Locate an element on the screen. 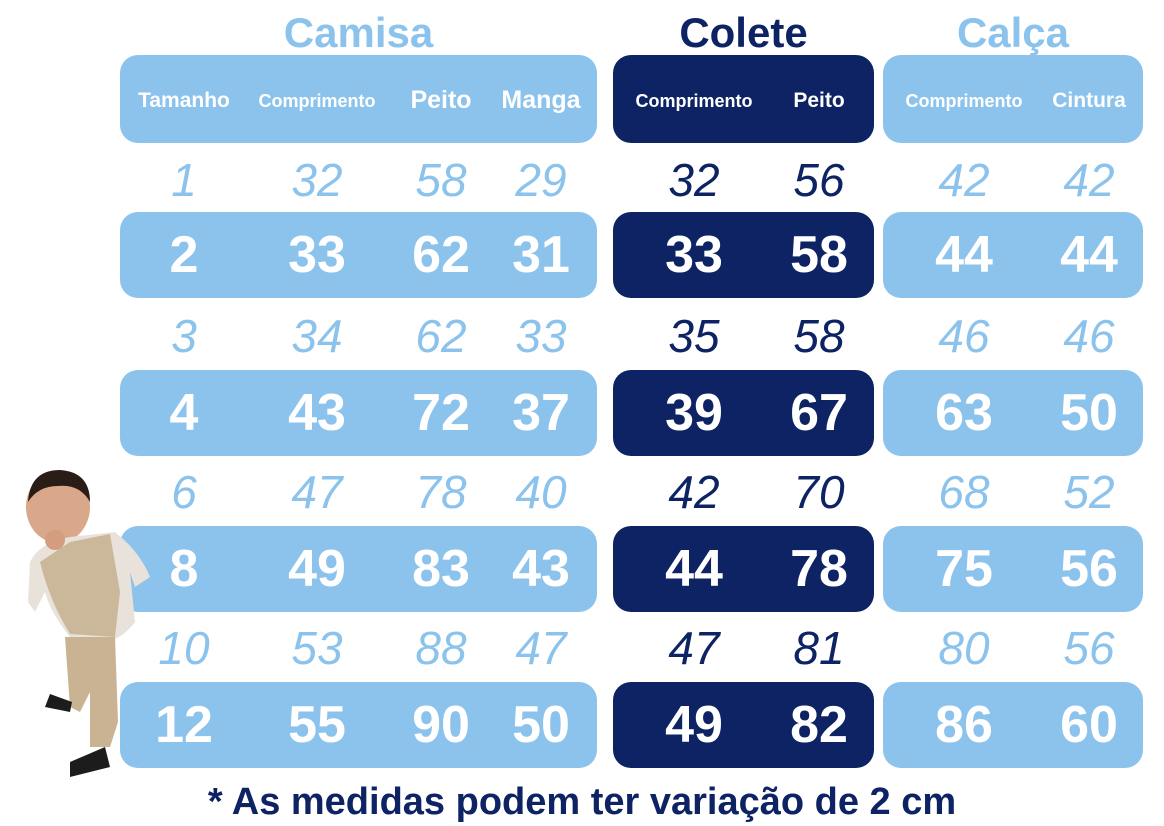 The image size is (1164, 826). colete-cell: 70 is located at coordinates (819, 492).